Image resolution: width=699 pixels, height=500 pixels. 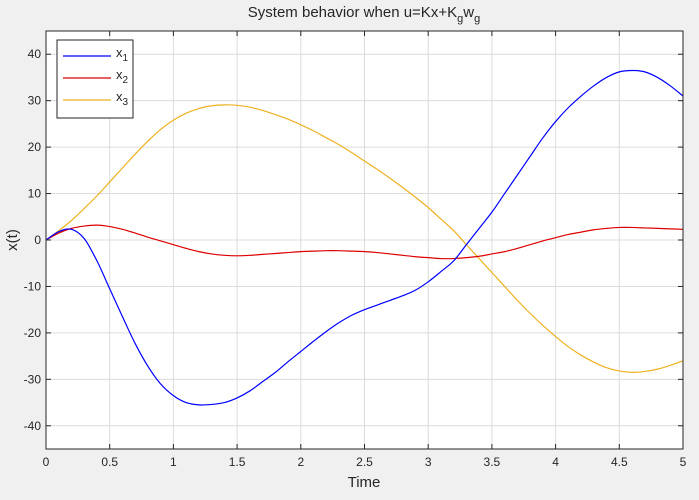 I want to click on legend-entry-subscript: 2, so click(x=126, y=80).